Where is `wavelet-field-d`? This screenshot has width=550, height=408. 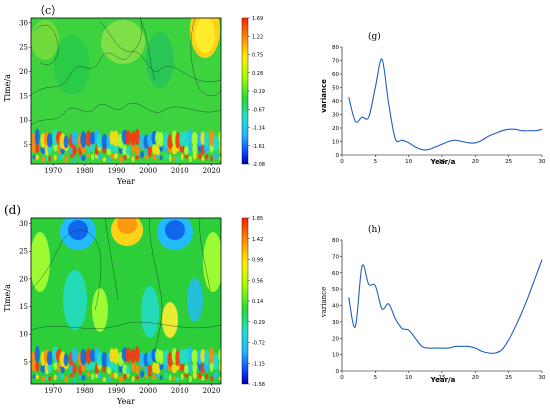
wavelet-field-d is located at coordinates (126, 301).